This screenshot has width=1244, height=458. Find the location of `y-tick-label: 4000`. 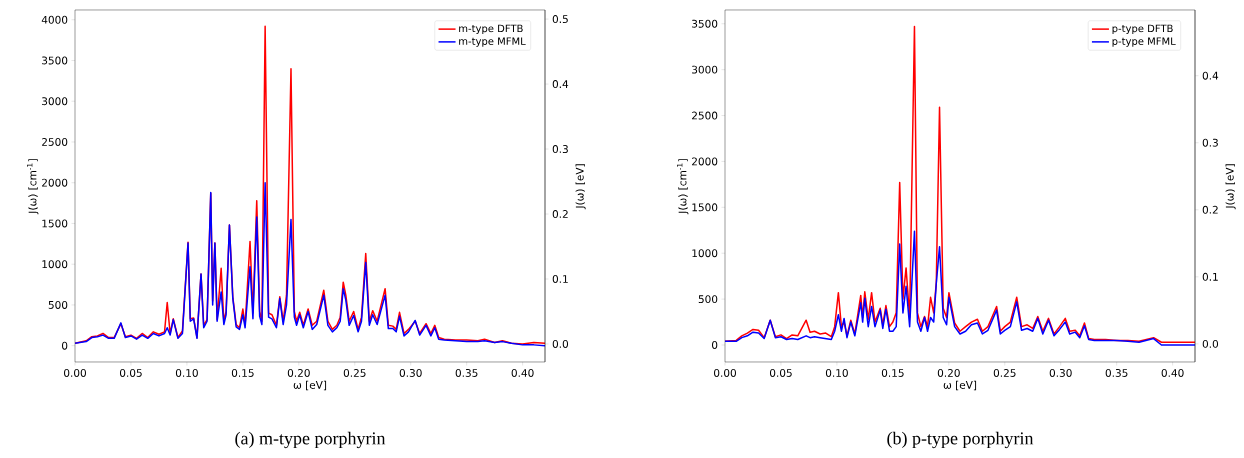

y-tick-label: 4000 is located at coordinates (54, 19).